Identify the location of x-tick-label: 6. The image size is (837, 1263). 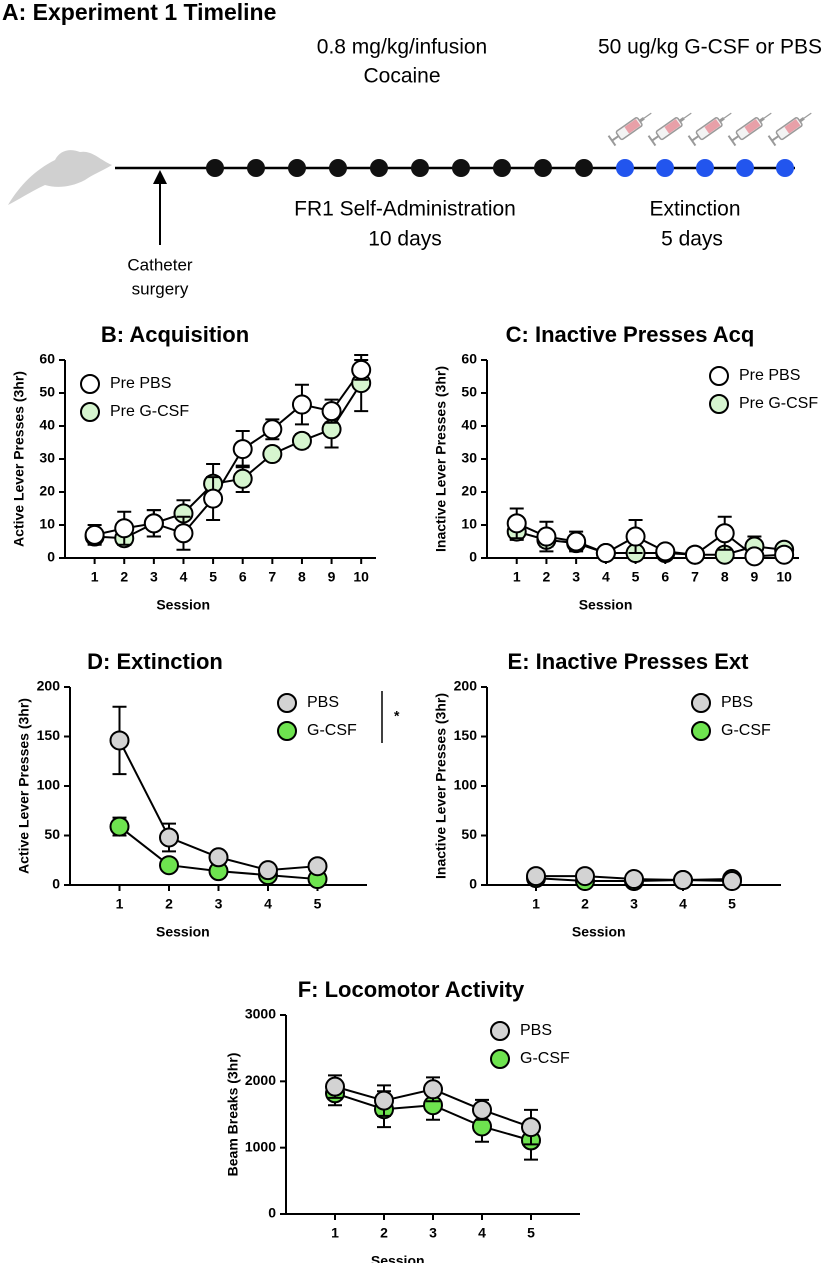
(665, 577).